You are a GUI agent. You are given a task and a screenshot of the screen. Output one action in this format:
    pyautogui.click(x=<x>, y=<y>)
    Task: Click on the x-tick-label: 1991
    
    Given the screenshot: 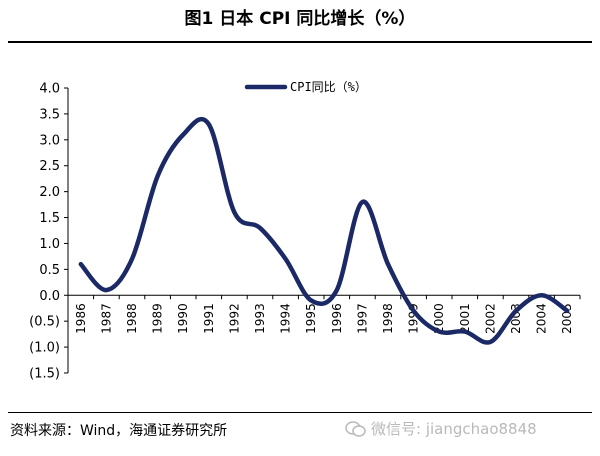 What is the action you would take?
    pyautogui.click(x=209, y=318)
    